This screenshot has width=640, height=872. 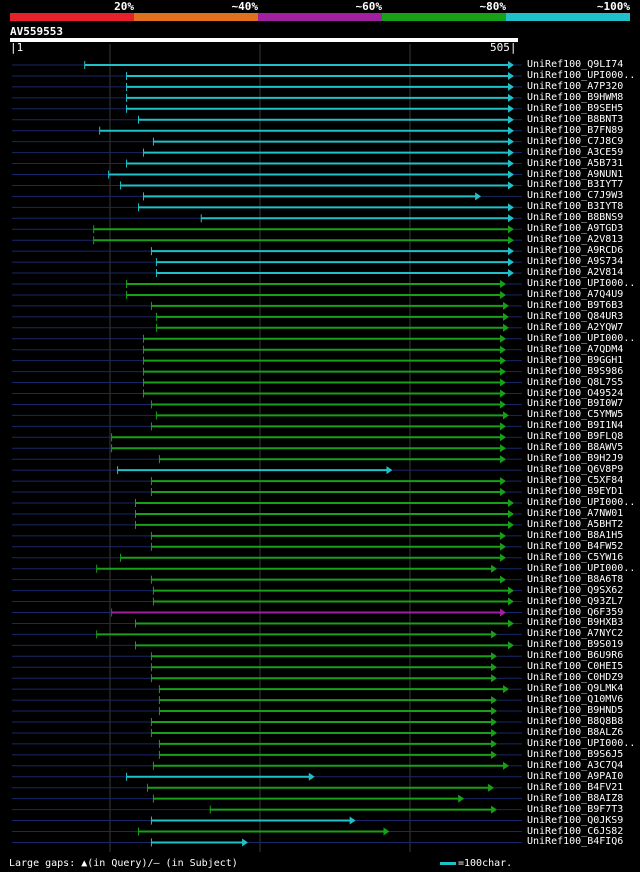 What do you see at coordinates (575, 656) in the screenshot?
I see `hit-label: UniRef100_B6U9R6` at bounding box center [575, 656].